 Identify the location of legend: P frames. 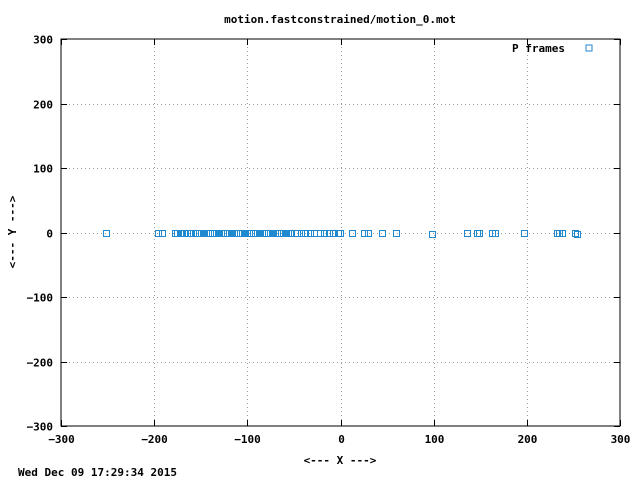
(552, 48).